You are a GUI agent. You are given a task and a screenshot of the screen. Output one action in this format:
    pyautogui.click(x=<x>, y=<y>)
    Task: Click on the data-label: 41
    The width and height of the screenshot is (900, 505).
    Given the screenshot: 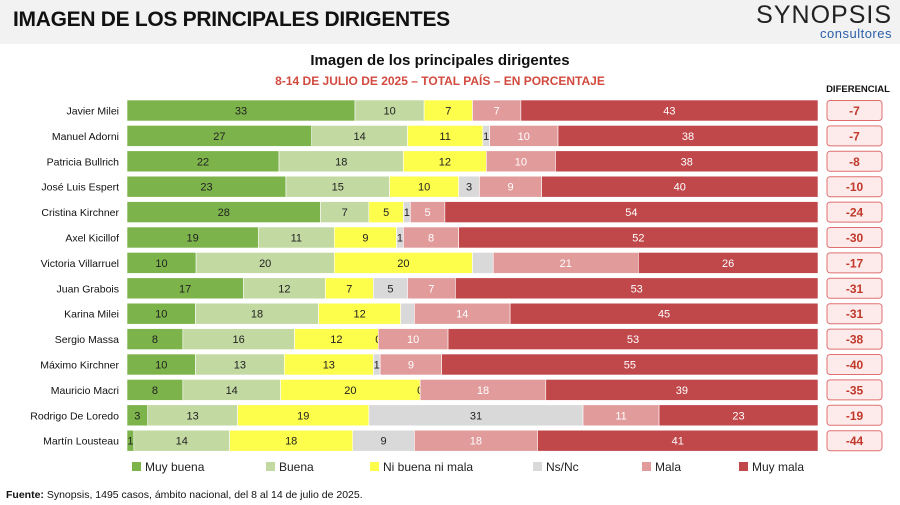 What is the action you would take?
    pyautogui.click(x=678, y=442)
    